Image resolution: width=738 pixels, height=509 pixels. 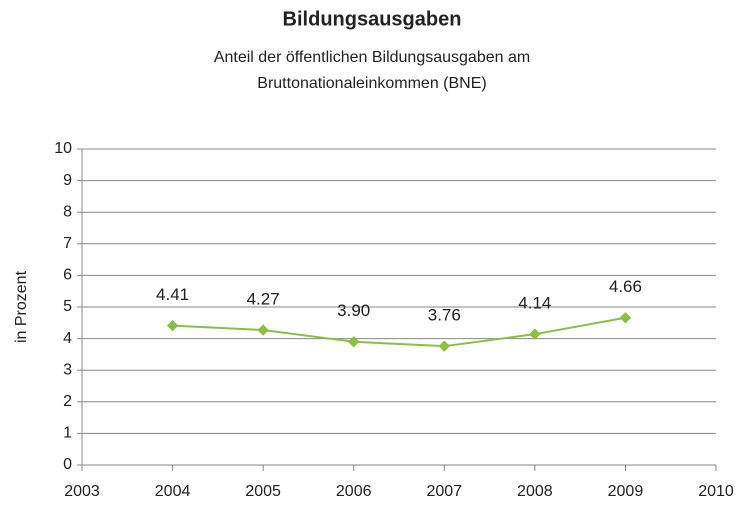 I want to click on y-tick-label: 6, so click(x=67, y=275).